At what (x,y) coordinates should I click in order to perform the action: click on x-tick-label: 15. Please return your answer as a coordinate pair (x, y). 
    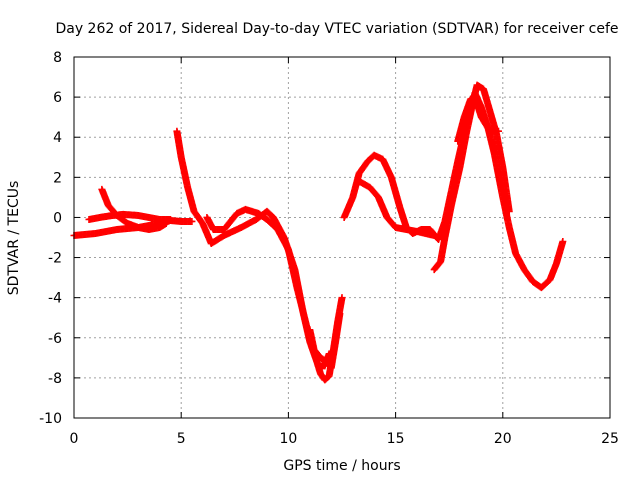
    Looking at the image, I should click on (396, 439).